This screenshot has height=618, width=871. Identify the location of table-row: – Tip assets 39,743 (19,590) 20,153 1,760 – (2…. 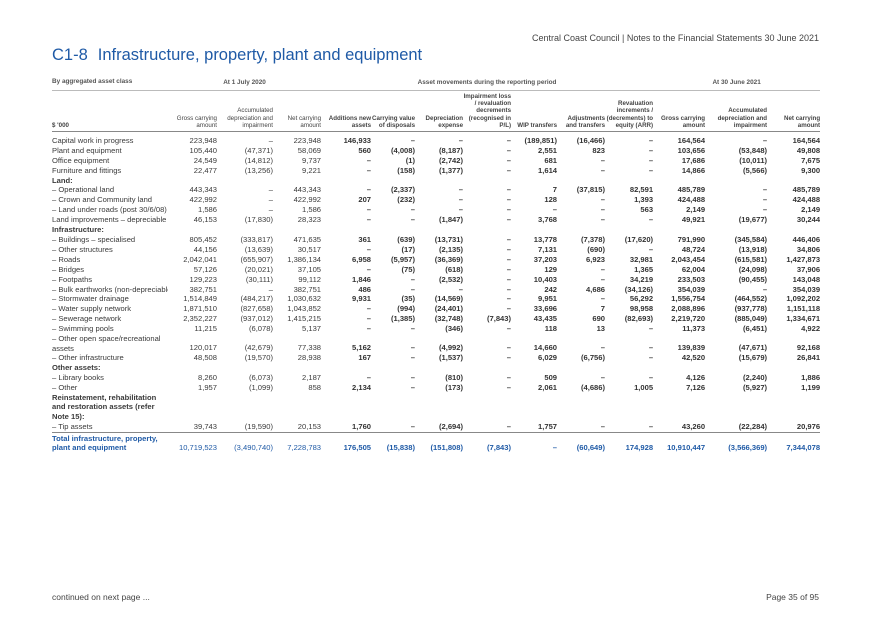
(436, 427).